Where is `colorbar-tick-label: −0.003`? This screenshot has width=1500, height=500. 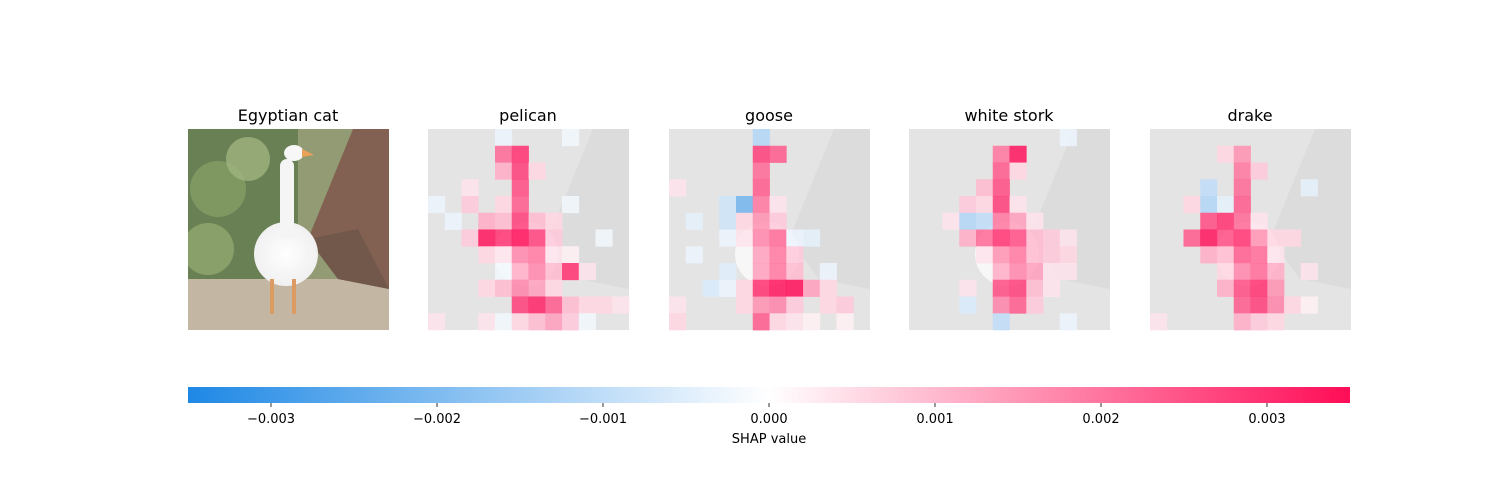 colorbar-tick-label: −0.003 is located at coordinates (271, 419).